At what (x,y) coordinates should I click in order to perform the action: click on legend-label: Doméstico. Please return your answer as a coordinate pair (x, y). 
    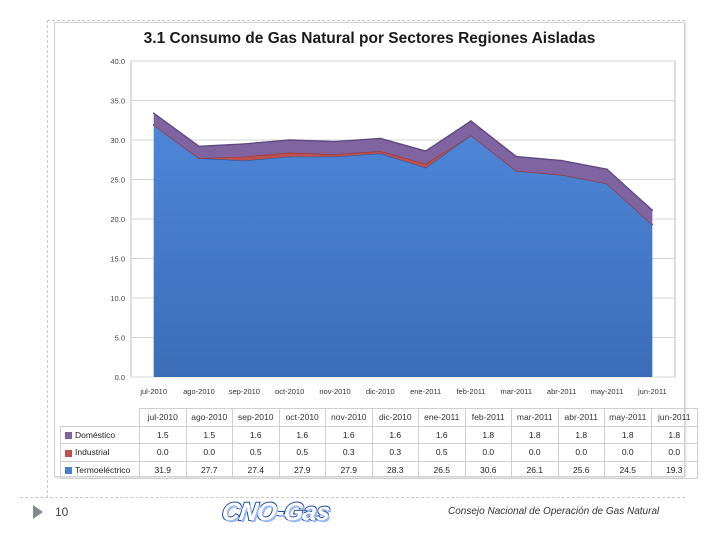
    Looking at the image, I should click on (95, 434).